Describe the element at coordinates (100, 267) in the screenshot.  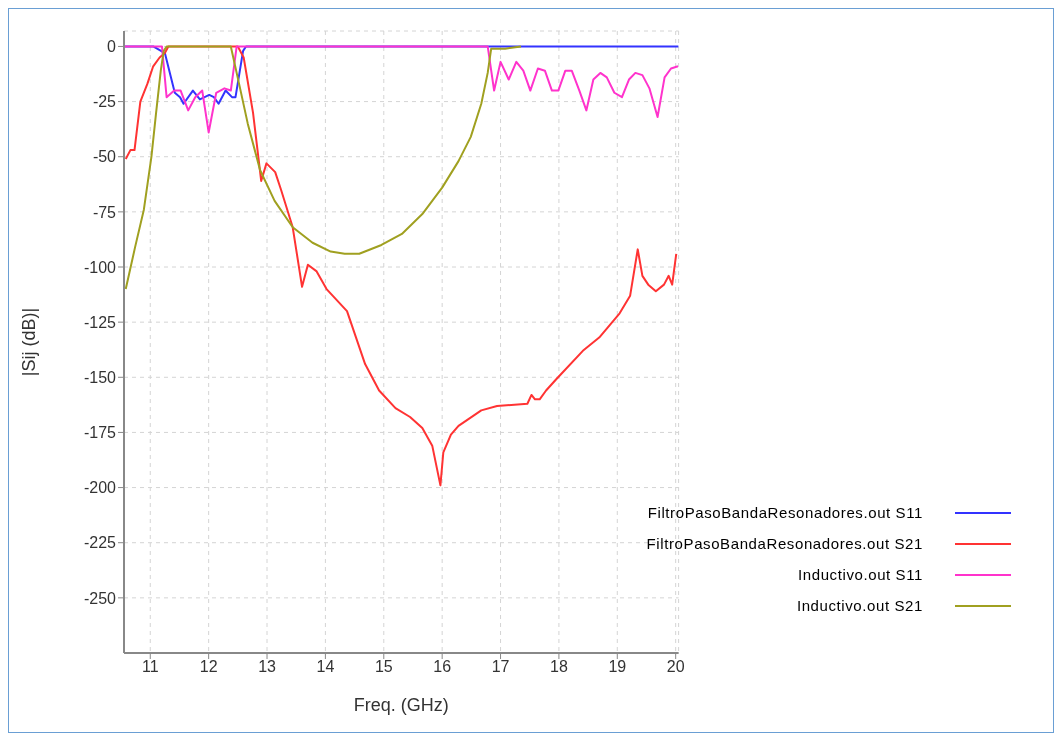
I see `y-tick-label: -100` at that location.